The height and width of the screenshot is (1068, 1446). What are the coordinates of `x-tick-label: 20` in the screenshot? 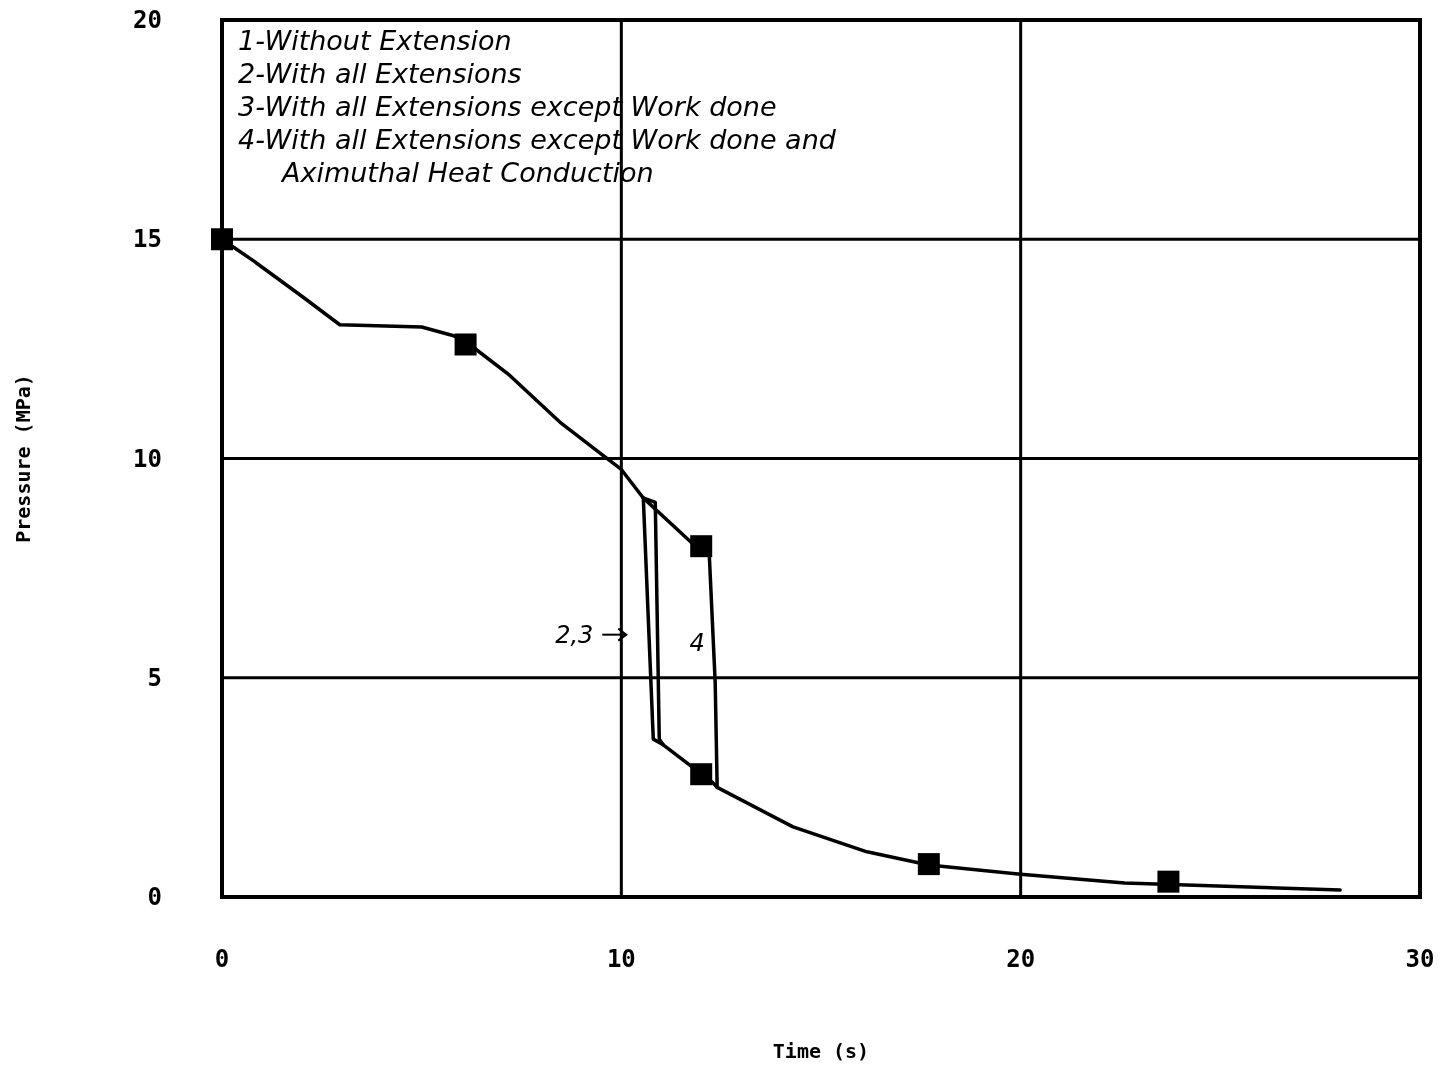 It's located at (1021, 959).